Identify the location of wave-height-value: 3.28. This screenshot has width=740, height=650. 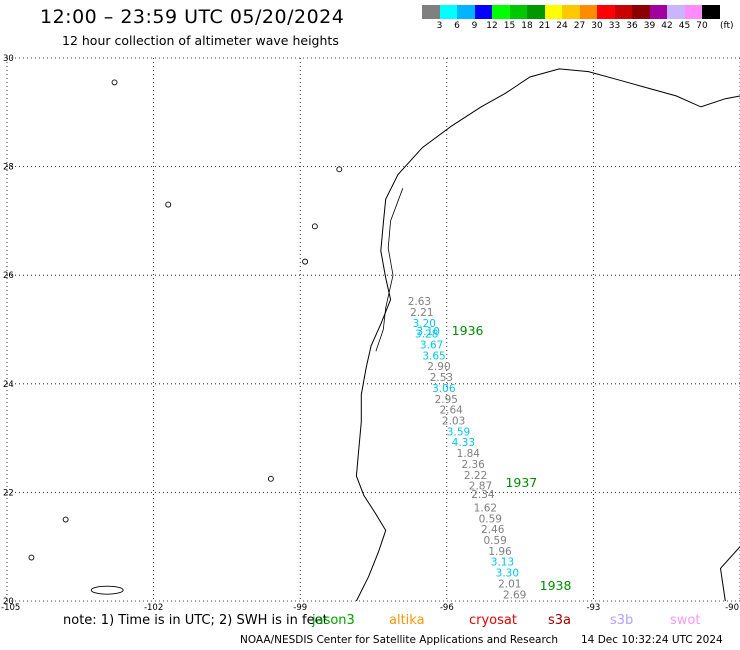
(426, 335).